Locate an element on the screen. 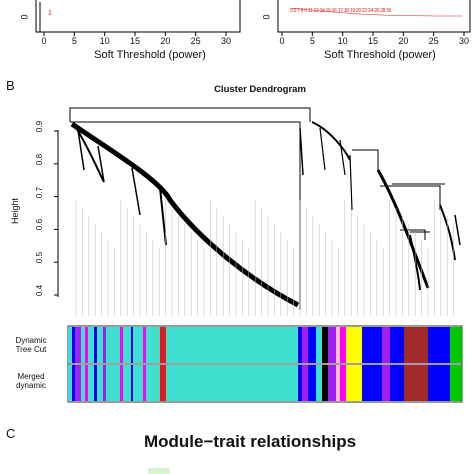  a-left-xtick-label: 0 is located at coordinates (44, 41).